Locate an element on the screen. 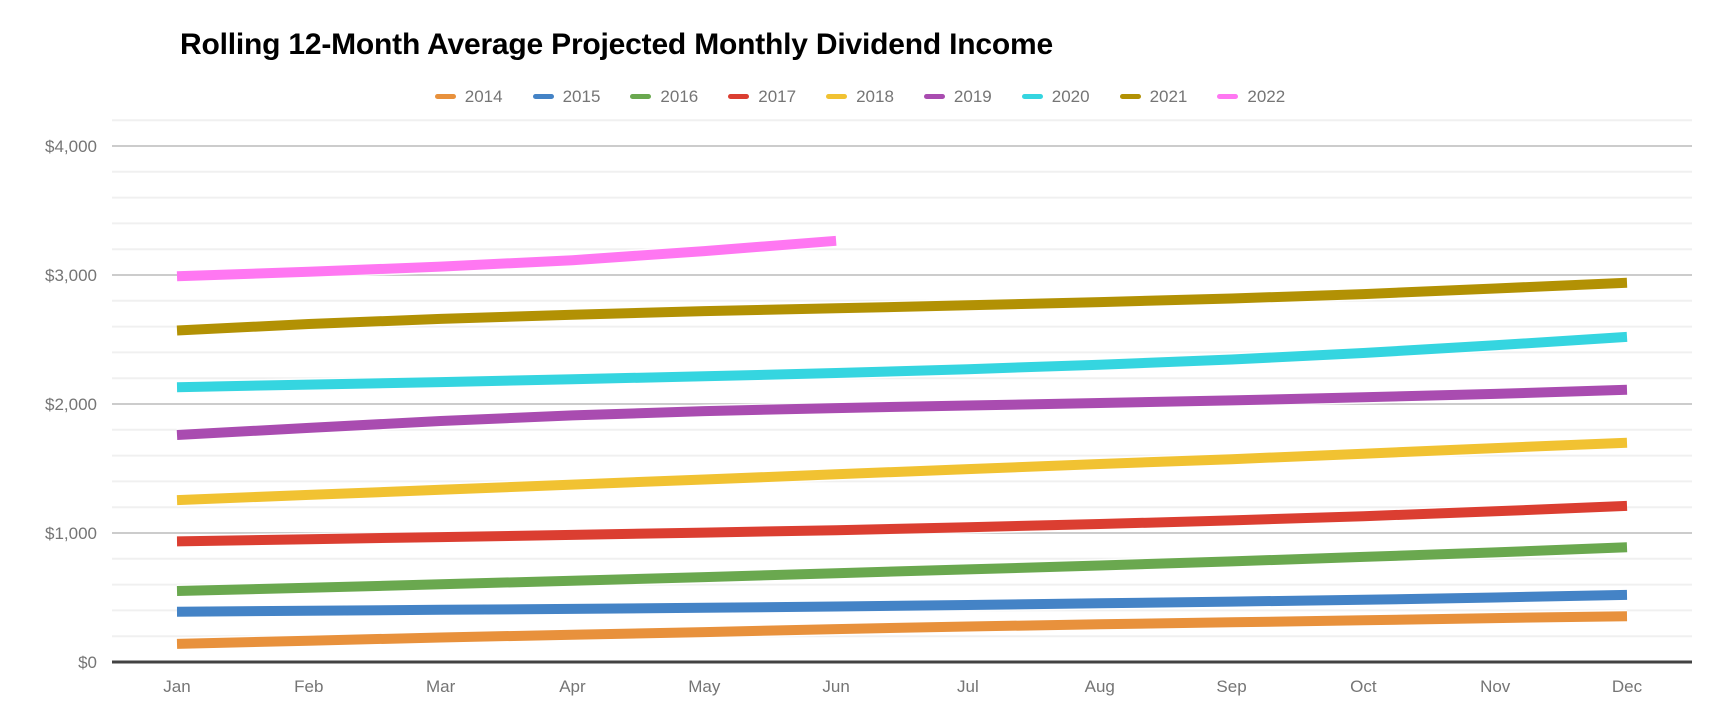  x-axis-month-label: Jun is located at coordinates (835, 686).